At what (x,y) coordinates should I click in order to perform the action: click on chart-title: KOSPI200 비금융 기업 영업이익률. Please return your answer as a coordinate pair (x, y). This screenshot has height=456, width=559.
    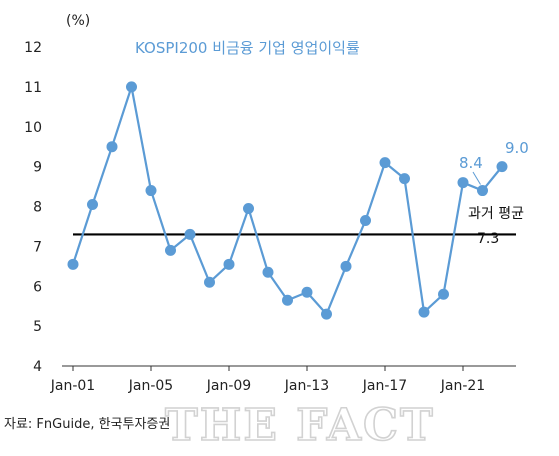
    Looking at the image, I should click on (247, 48).